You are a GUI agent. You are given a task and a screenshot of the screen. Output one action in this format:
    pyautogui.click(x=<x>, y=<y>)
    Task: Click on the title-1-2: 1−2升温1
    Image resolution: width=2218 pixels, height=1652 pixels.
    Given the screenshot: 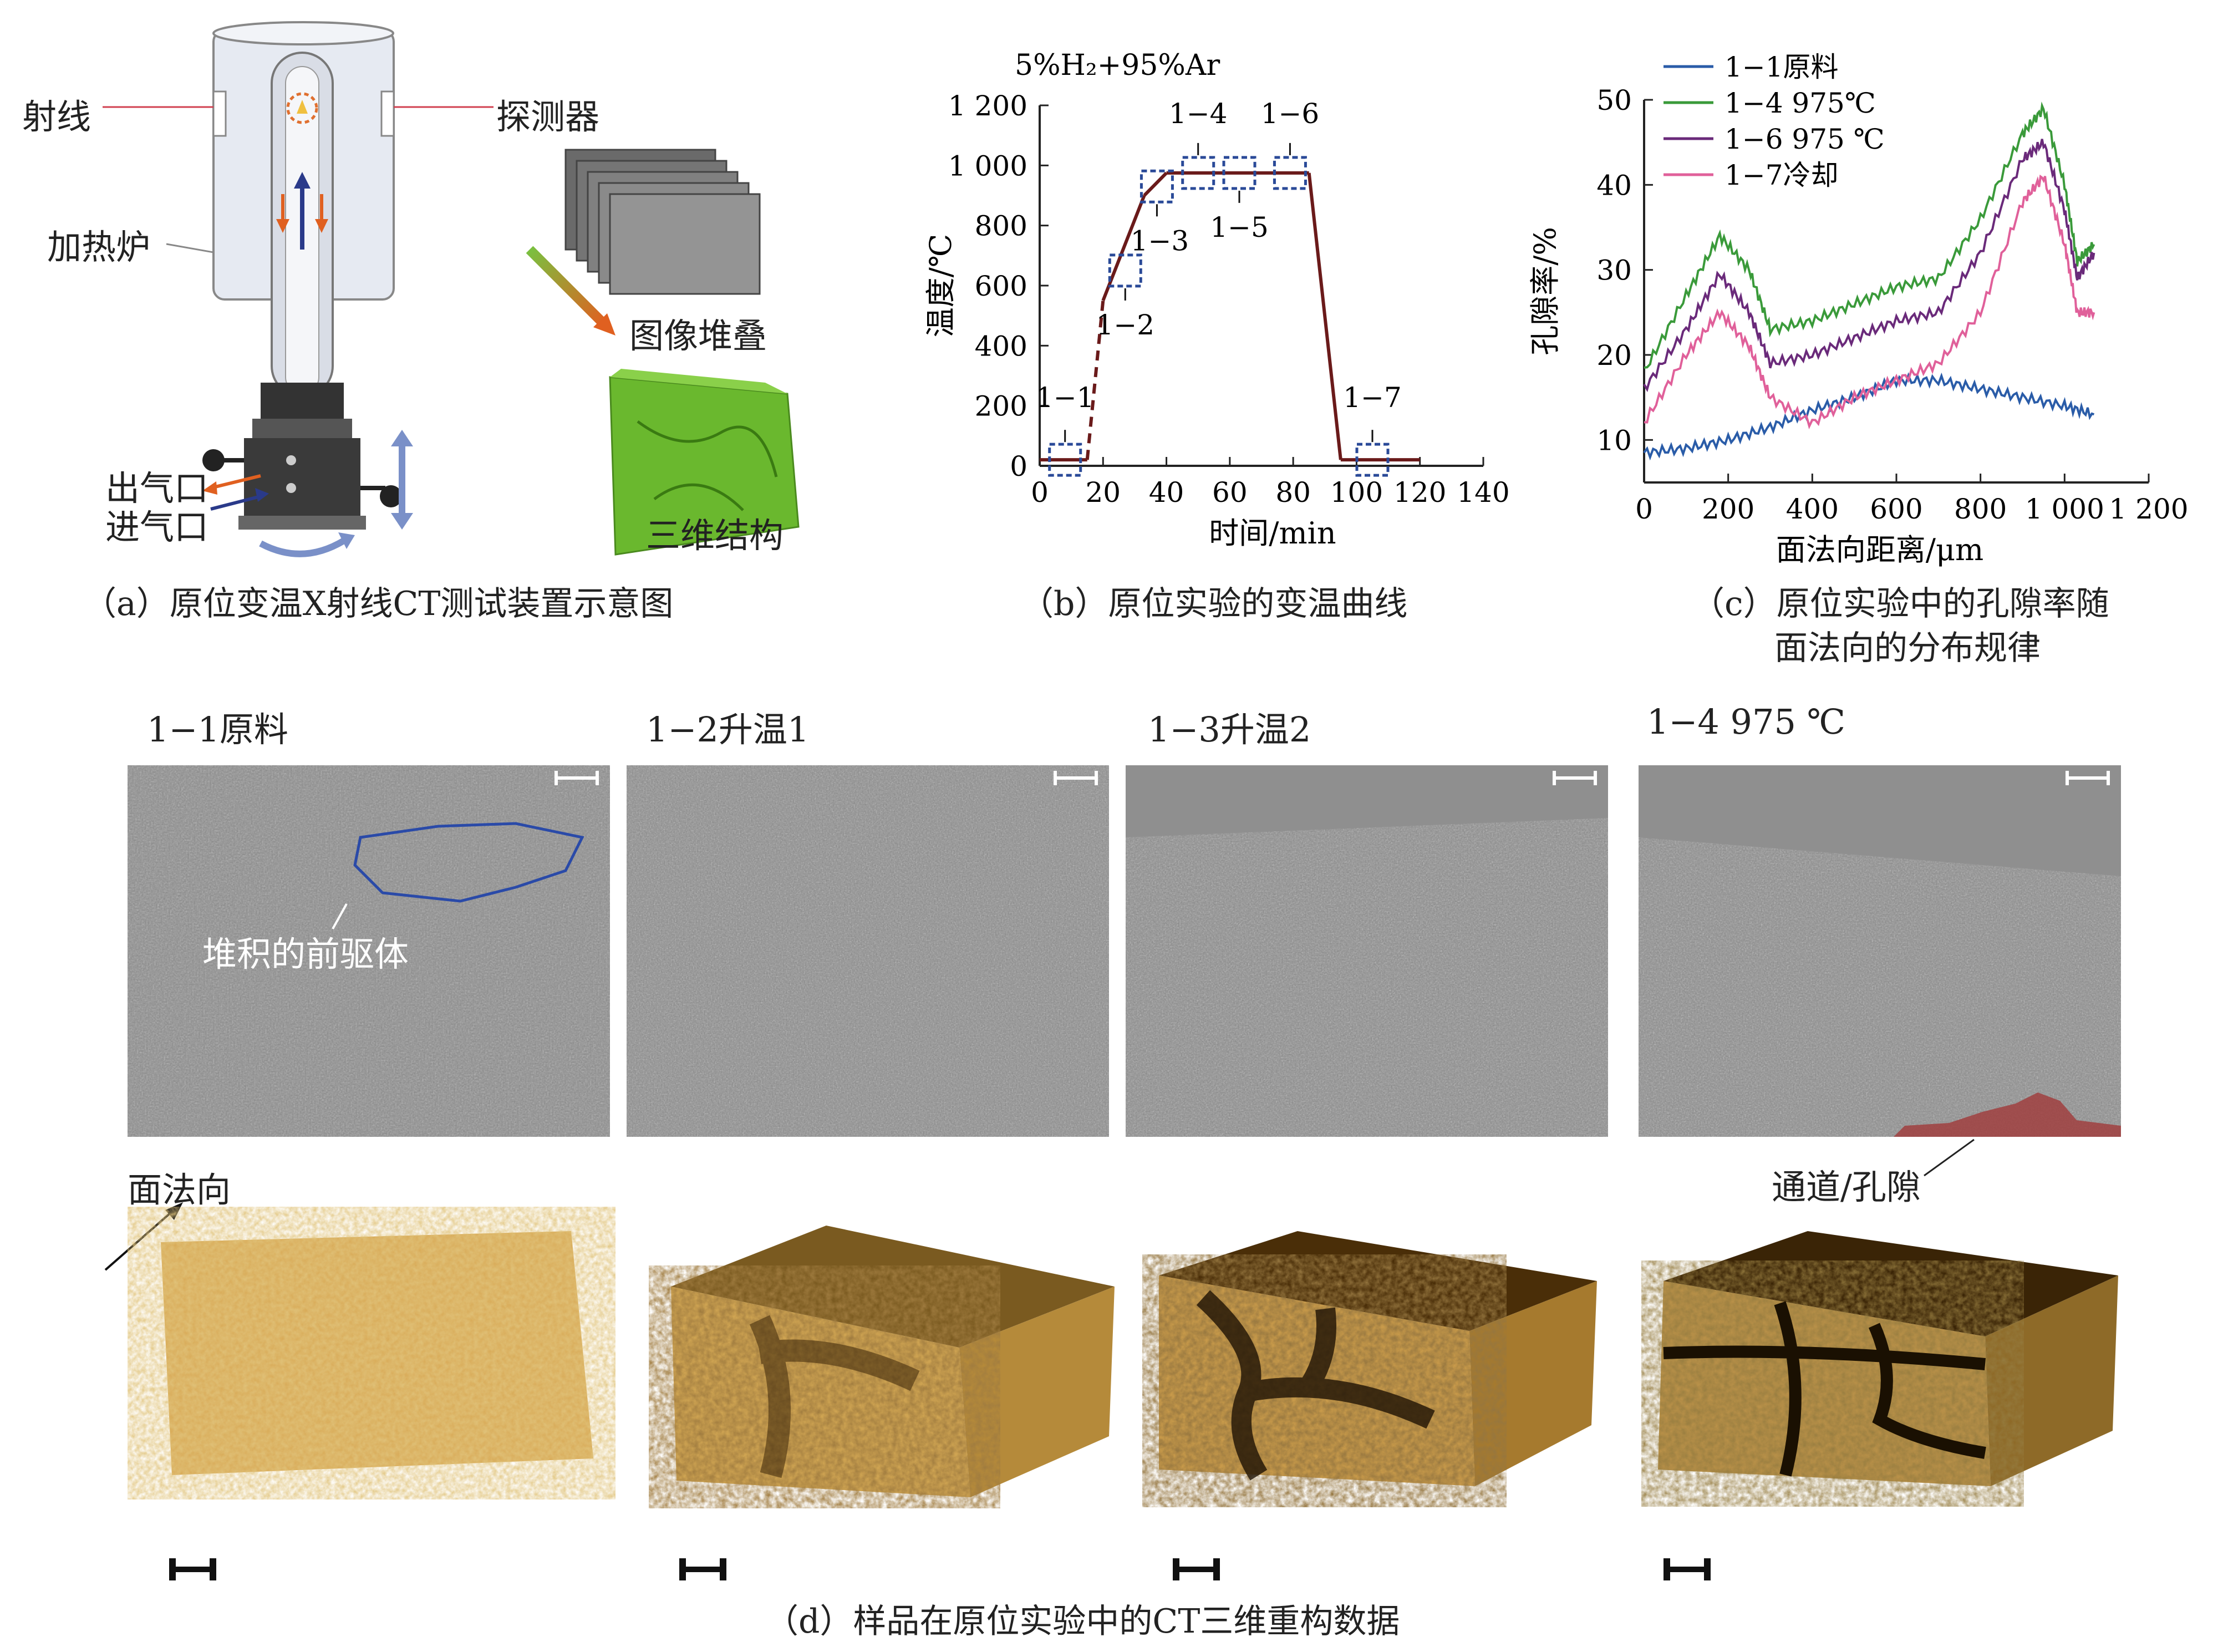 What is the action you would take?
    pyautogui.click(x=728, y=729)
    